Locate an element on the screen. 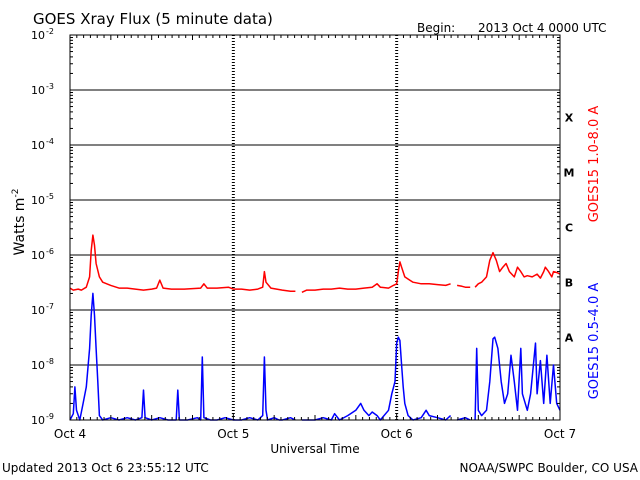  y-tick-exponent: -8 is located at coordinates (50, 361).